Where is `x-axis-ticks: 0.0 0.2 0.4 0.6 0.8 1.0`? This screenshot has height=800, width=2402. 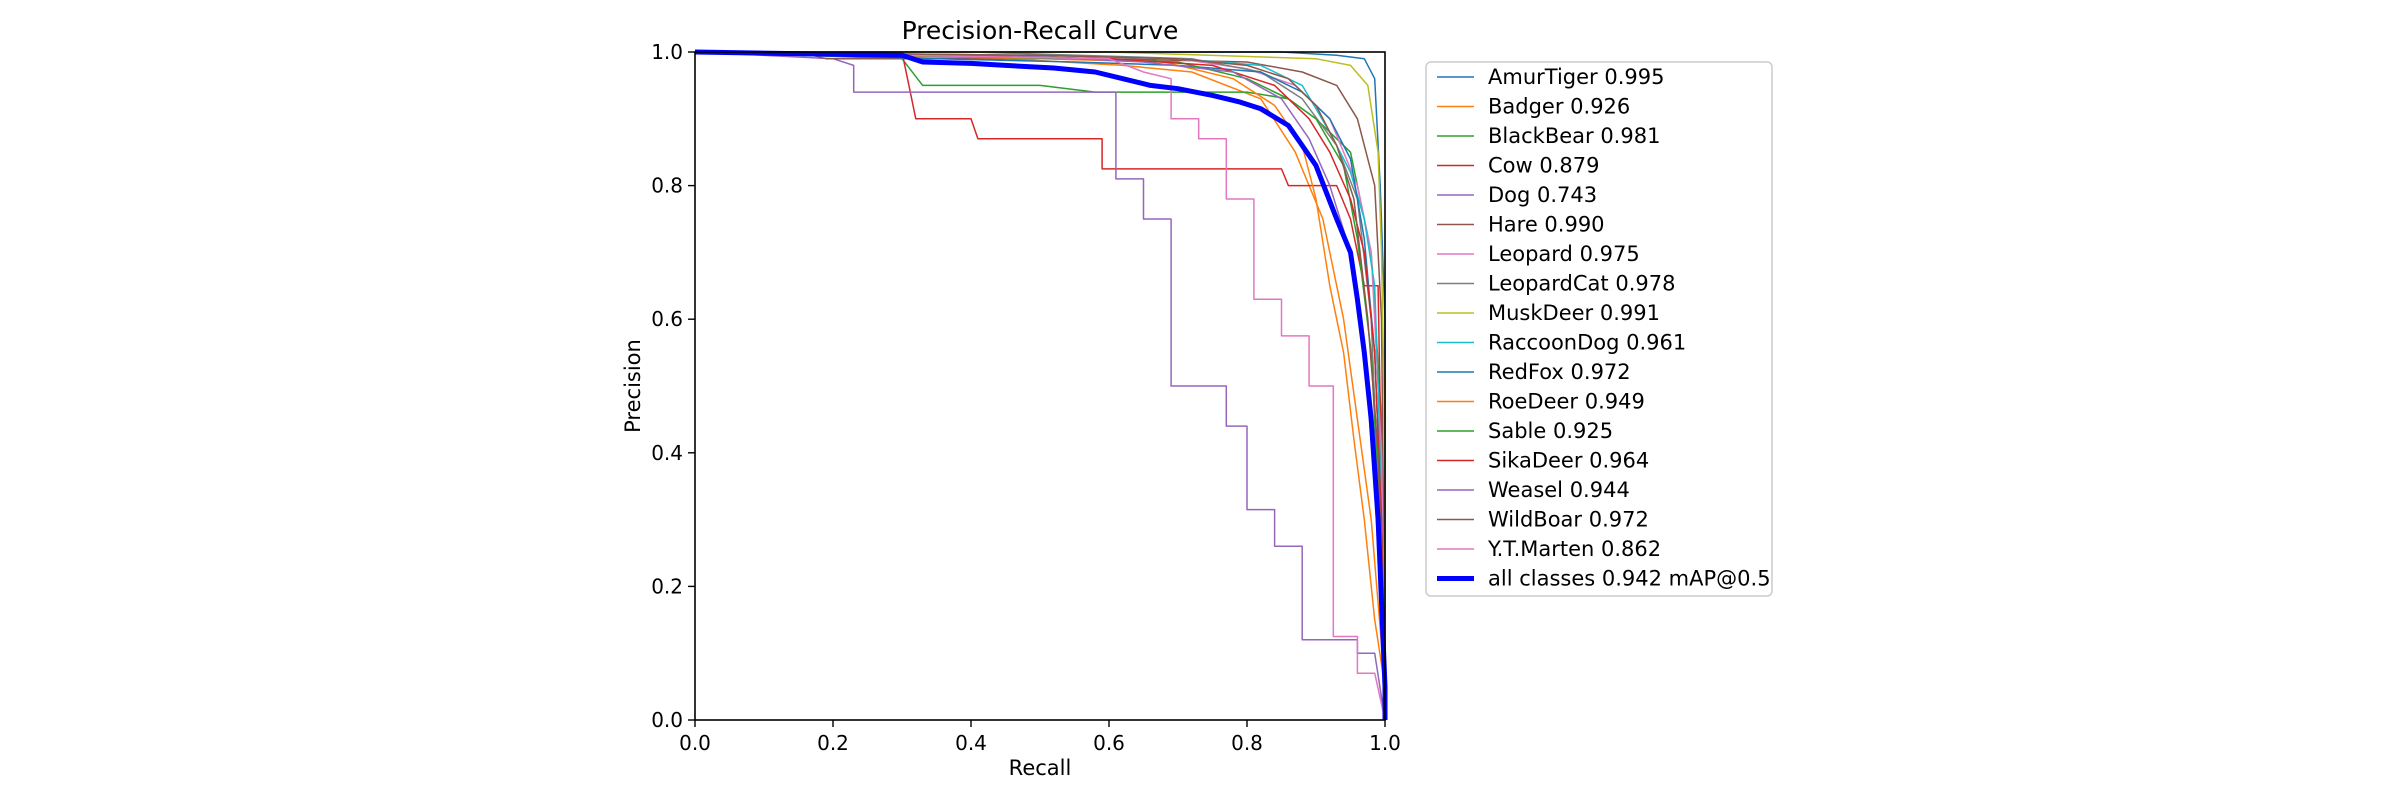
x-axis-ticks: 0.0 0.2 0.4 0.6 0.8 1.0 is located at coordinates (1040, 737).